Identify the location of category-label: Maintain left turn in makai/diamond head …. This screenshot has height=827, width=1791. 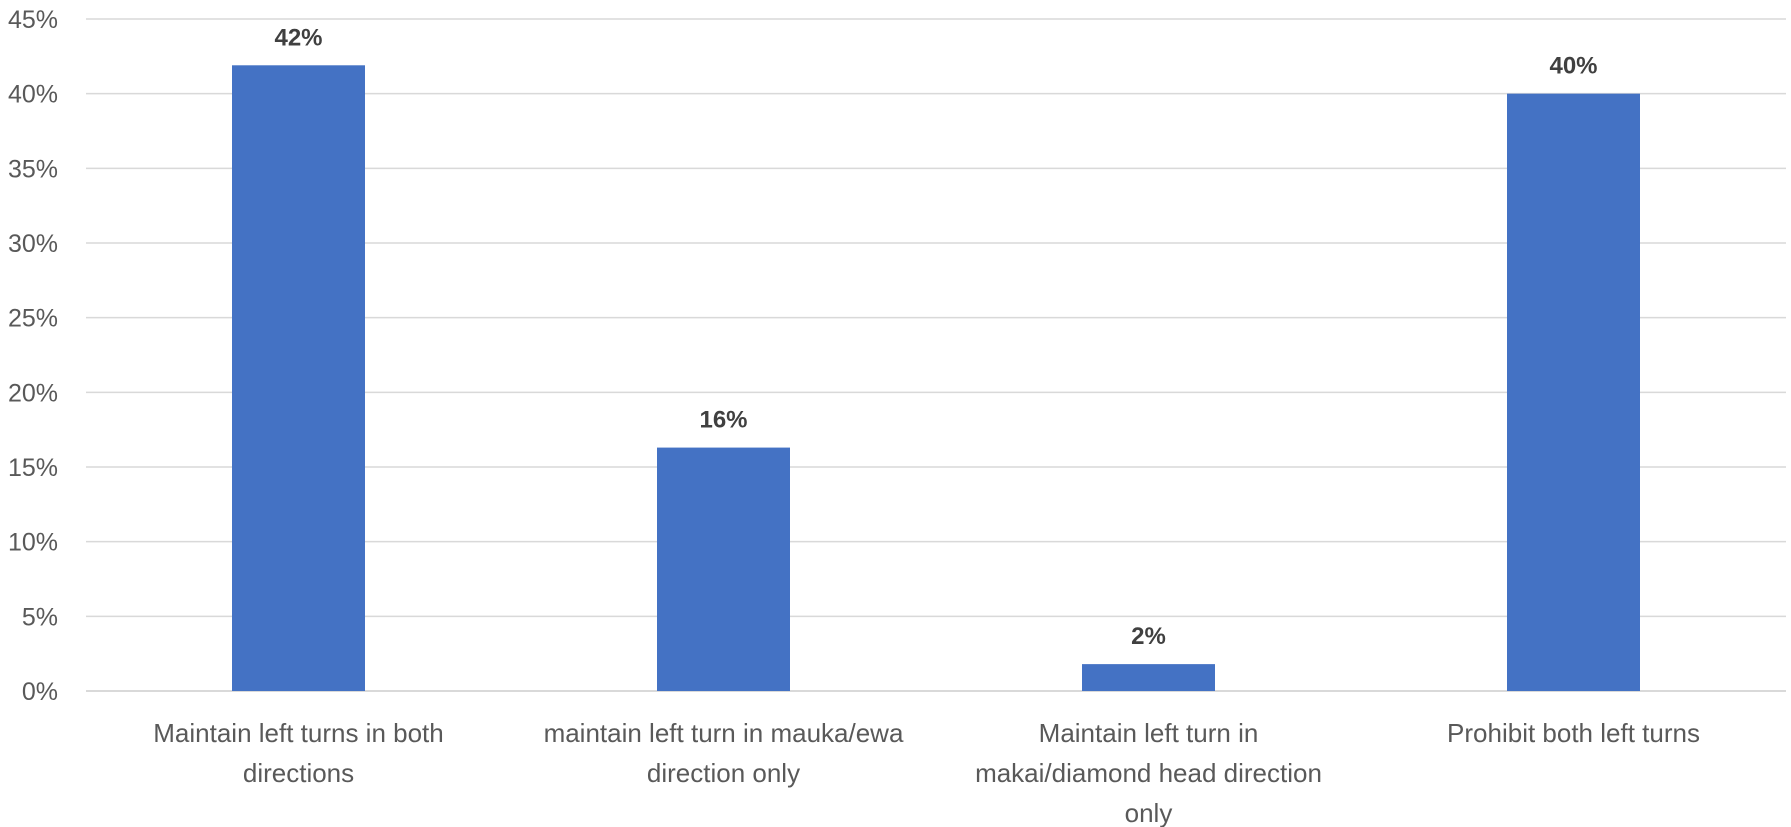
(1148, 772).